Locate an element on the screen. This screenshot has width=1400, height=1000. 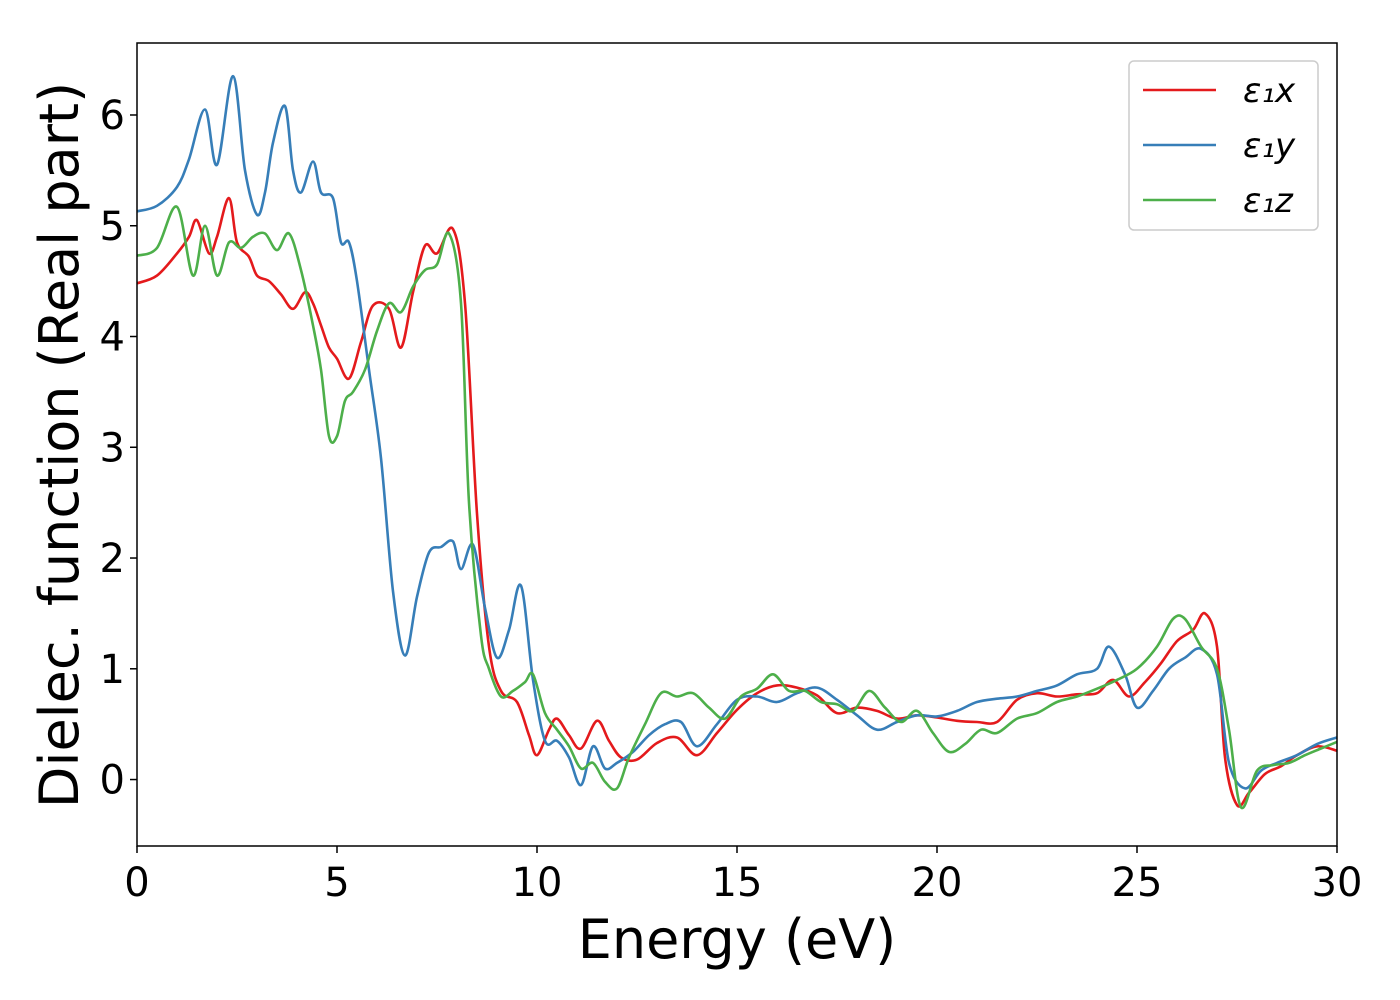
x-axis-title: Energy (eV) is located at coordinates (737, 939).